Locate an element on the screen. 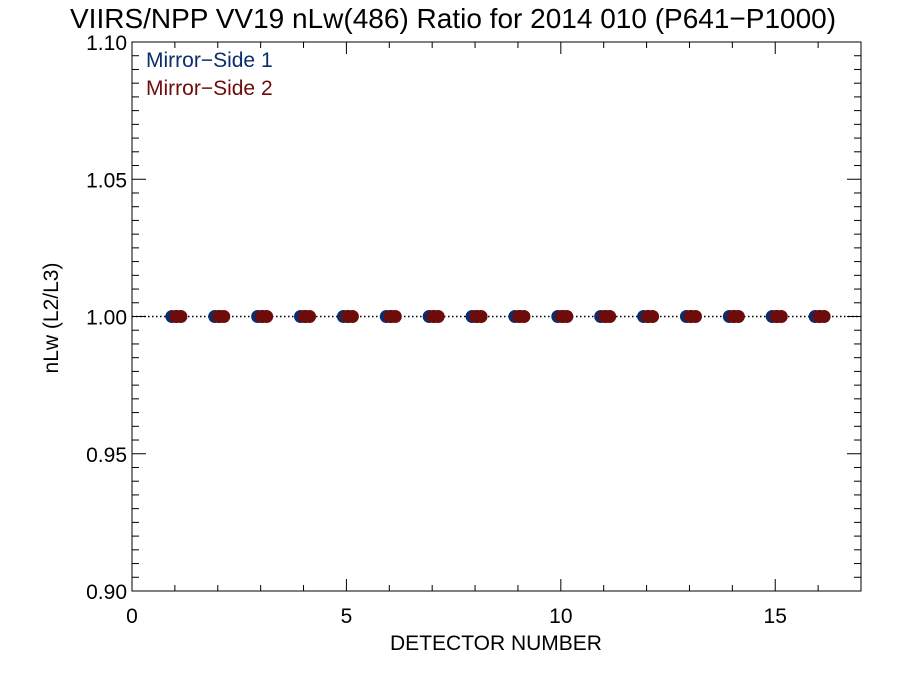 This screenshot has width=900, height=675. x-tick-label: 15 is located at coordinates (775, 616).